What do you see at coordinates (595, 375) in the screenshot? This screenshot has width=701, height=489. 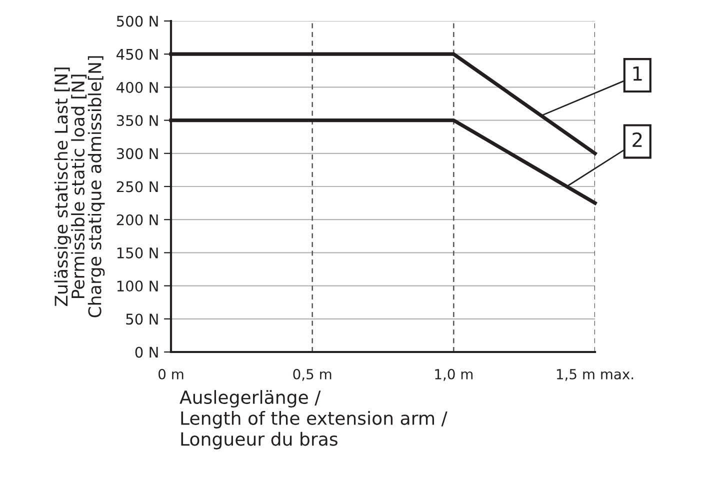 I see `x-tick-label: 1,5 m max.` at bounding box center [595, 375].